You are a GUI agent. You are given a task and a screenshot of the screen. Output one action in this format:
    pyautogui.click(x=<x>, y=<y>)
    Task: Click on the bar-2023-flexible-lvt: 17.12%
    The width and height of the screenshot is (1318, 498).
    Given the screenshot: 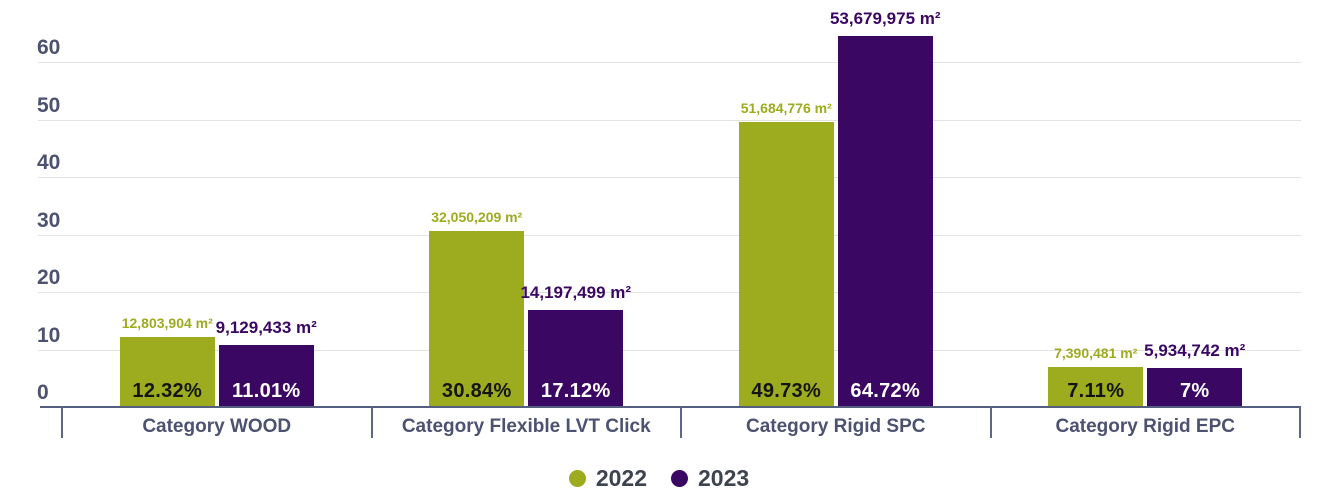 What is the action you would take?
    pyautogui.click(x=576, y=358)
    